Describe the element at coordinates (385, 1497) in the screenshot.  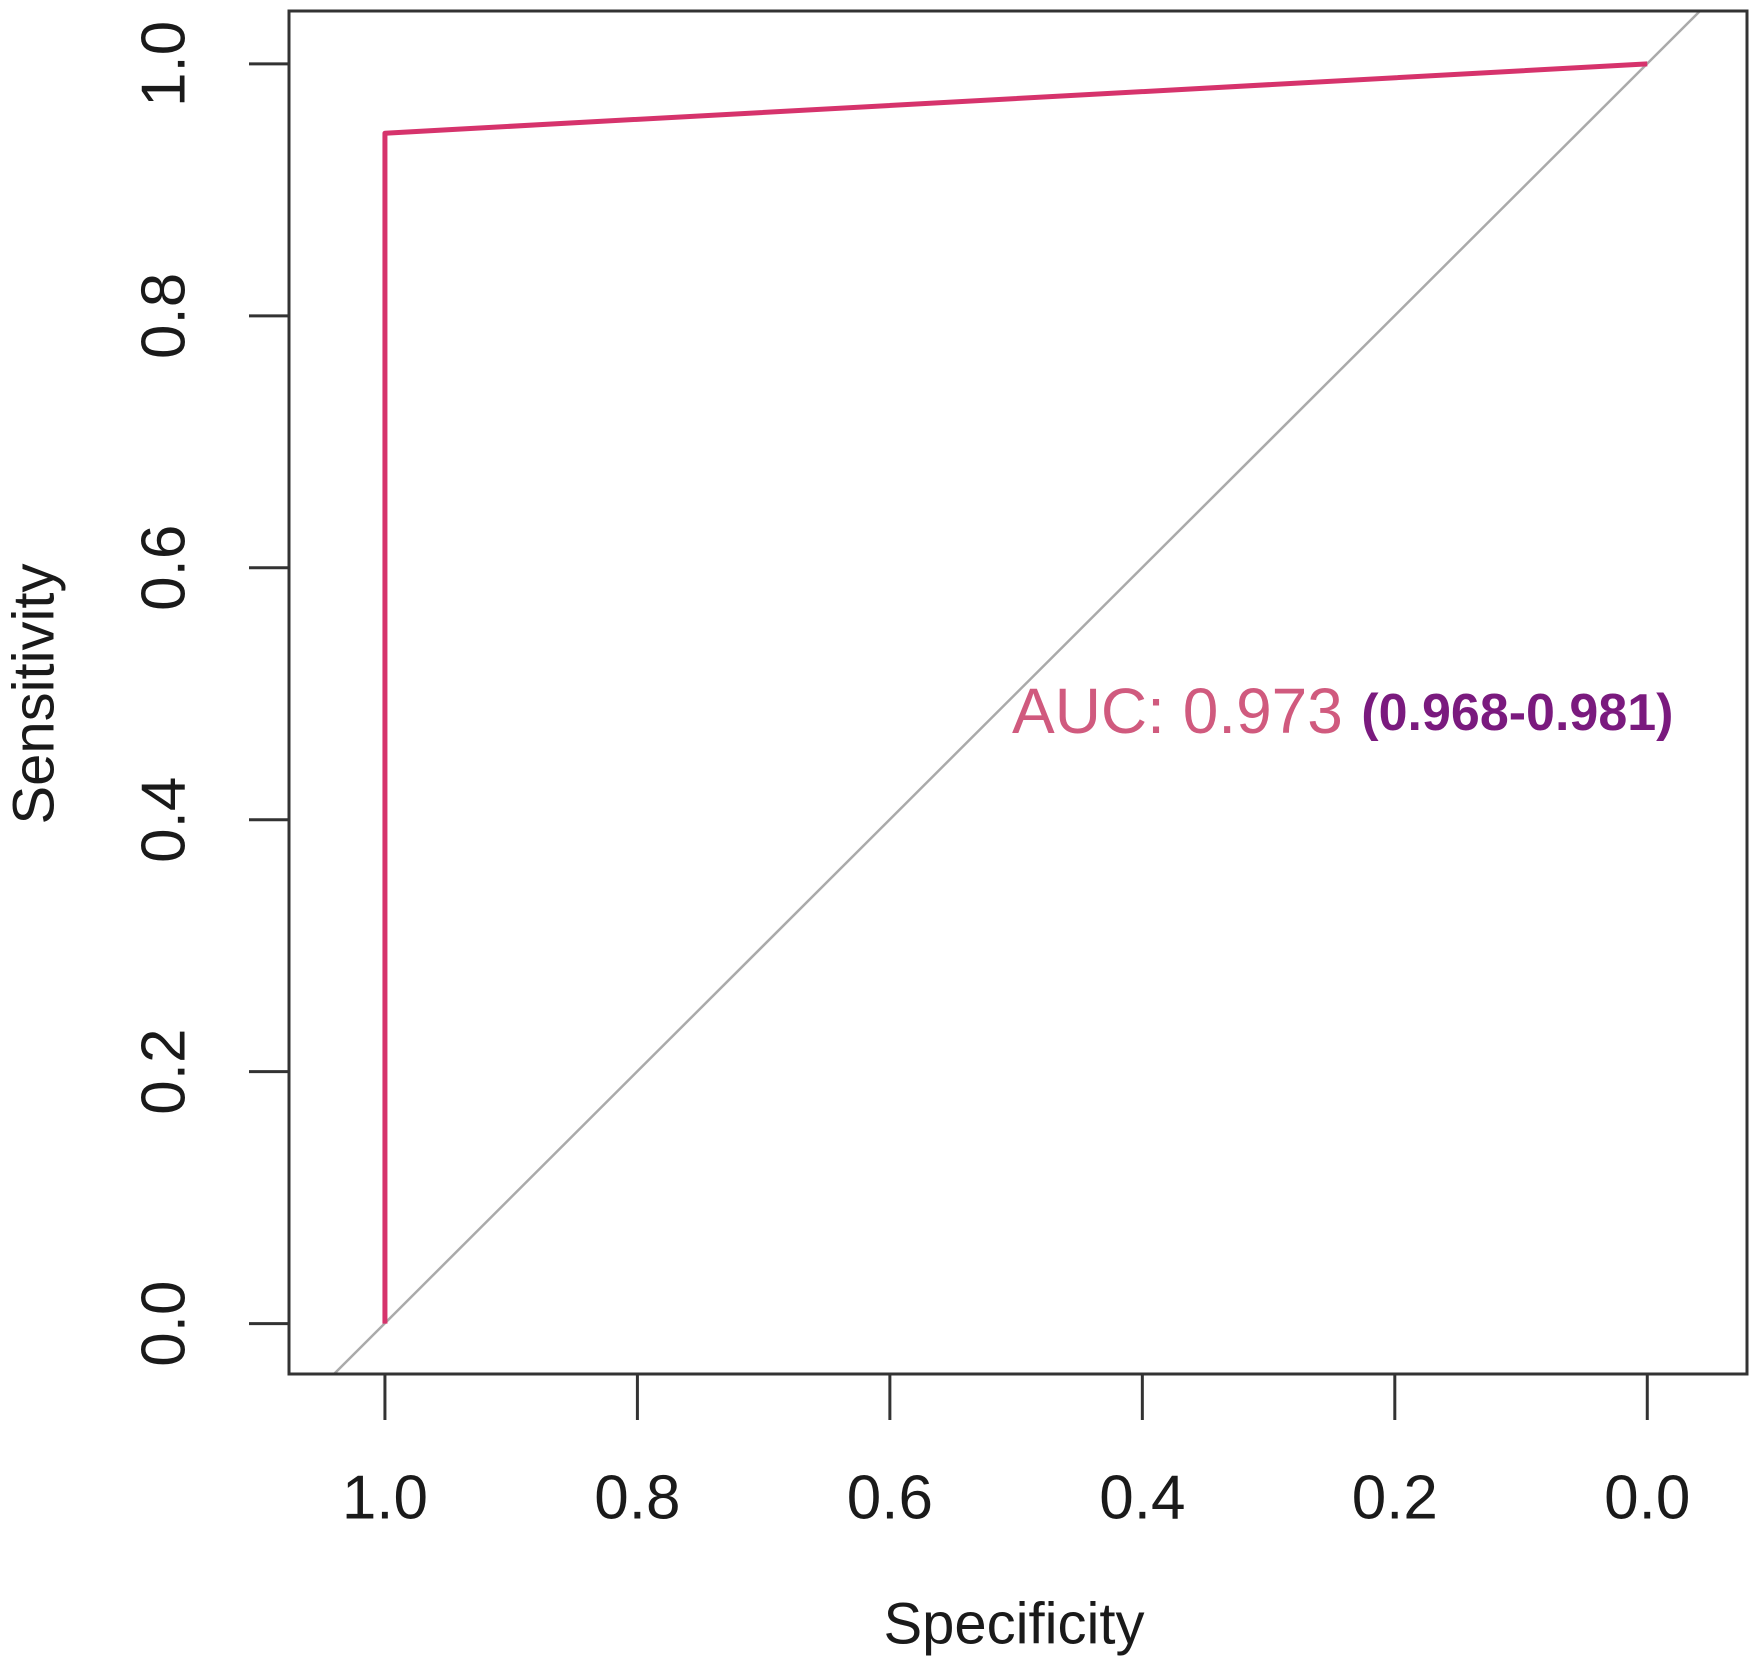
I see `x-tick-label: 1.0` at that location.